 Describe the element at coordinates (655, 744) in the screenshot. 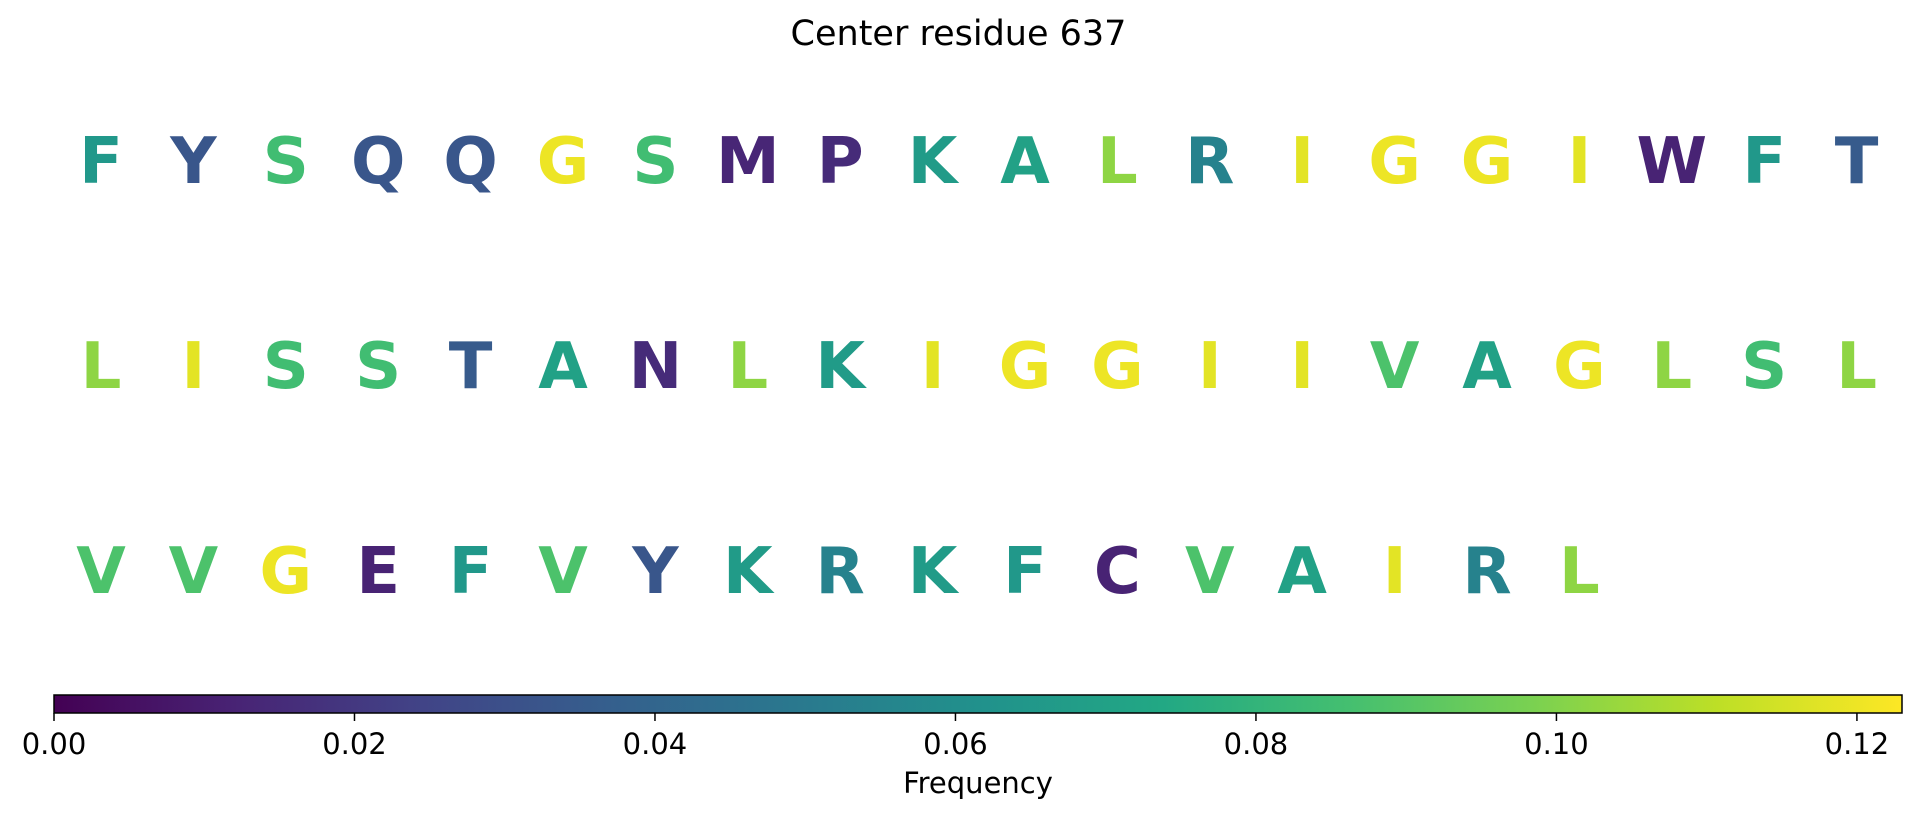

I see `colorbar-tick-label: 0.04` at that location.